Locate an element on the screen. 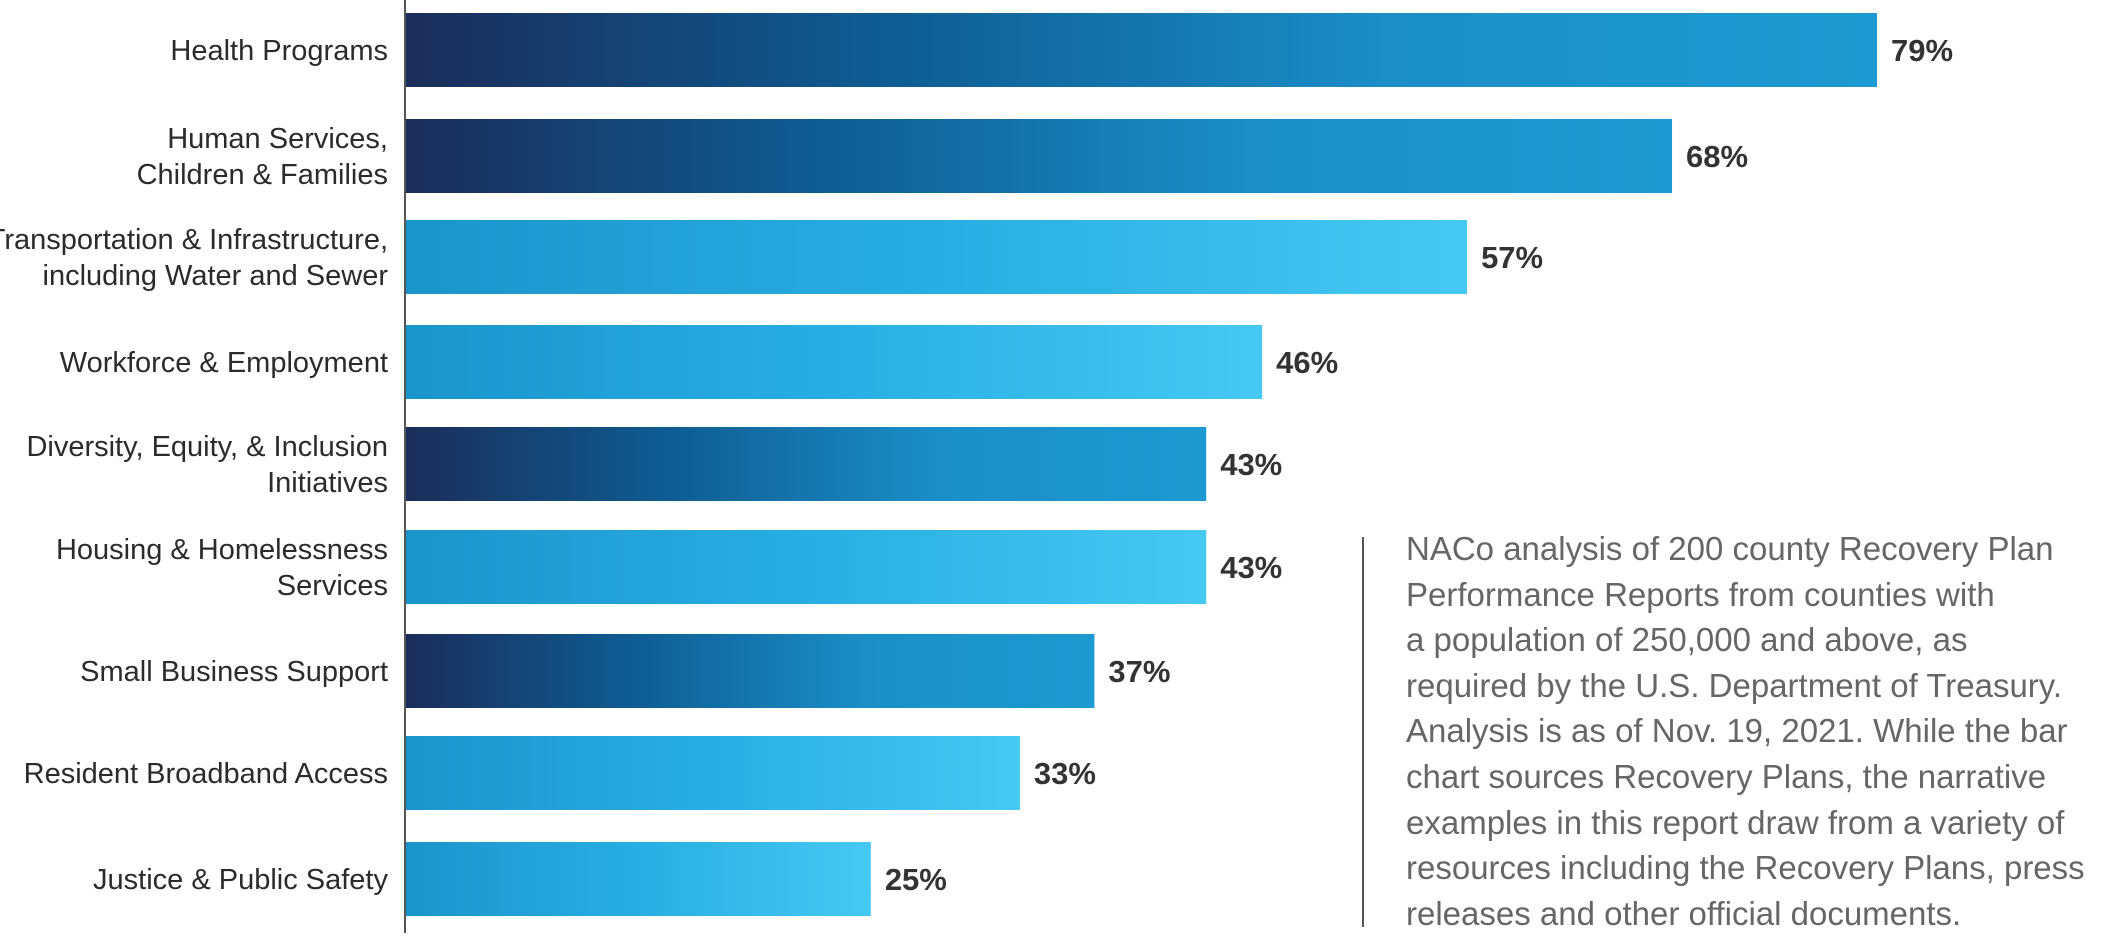 The height and width of the screenshot is (936, 2126). value-label-2: 68% is located at coordinates (1717, 156).